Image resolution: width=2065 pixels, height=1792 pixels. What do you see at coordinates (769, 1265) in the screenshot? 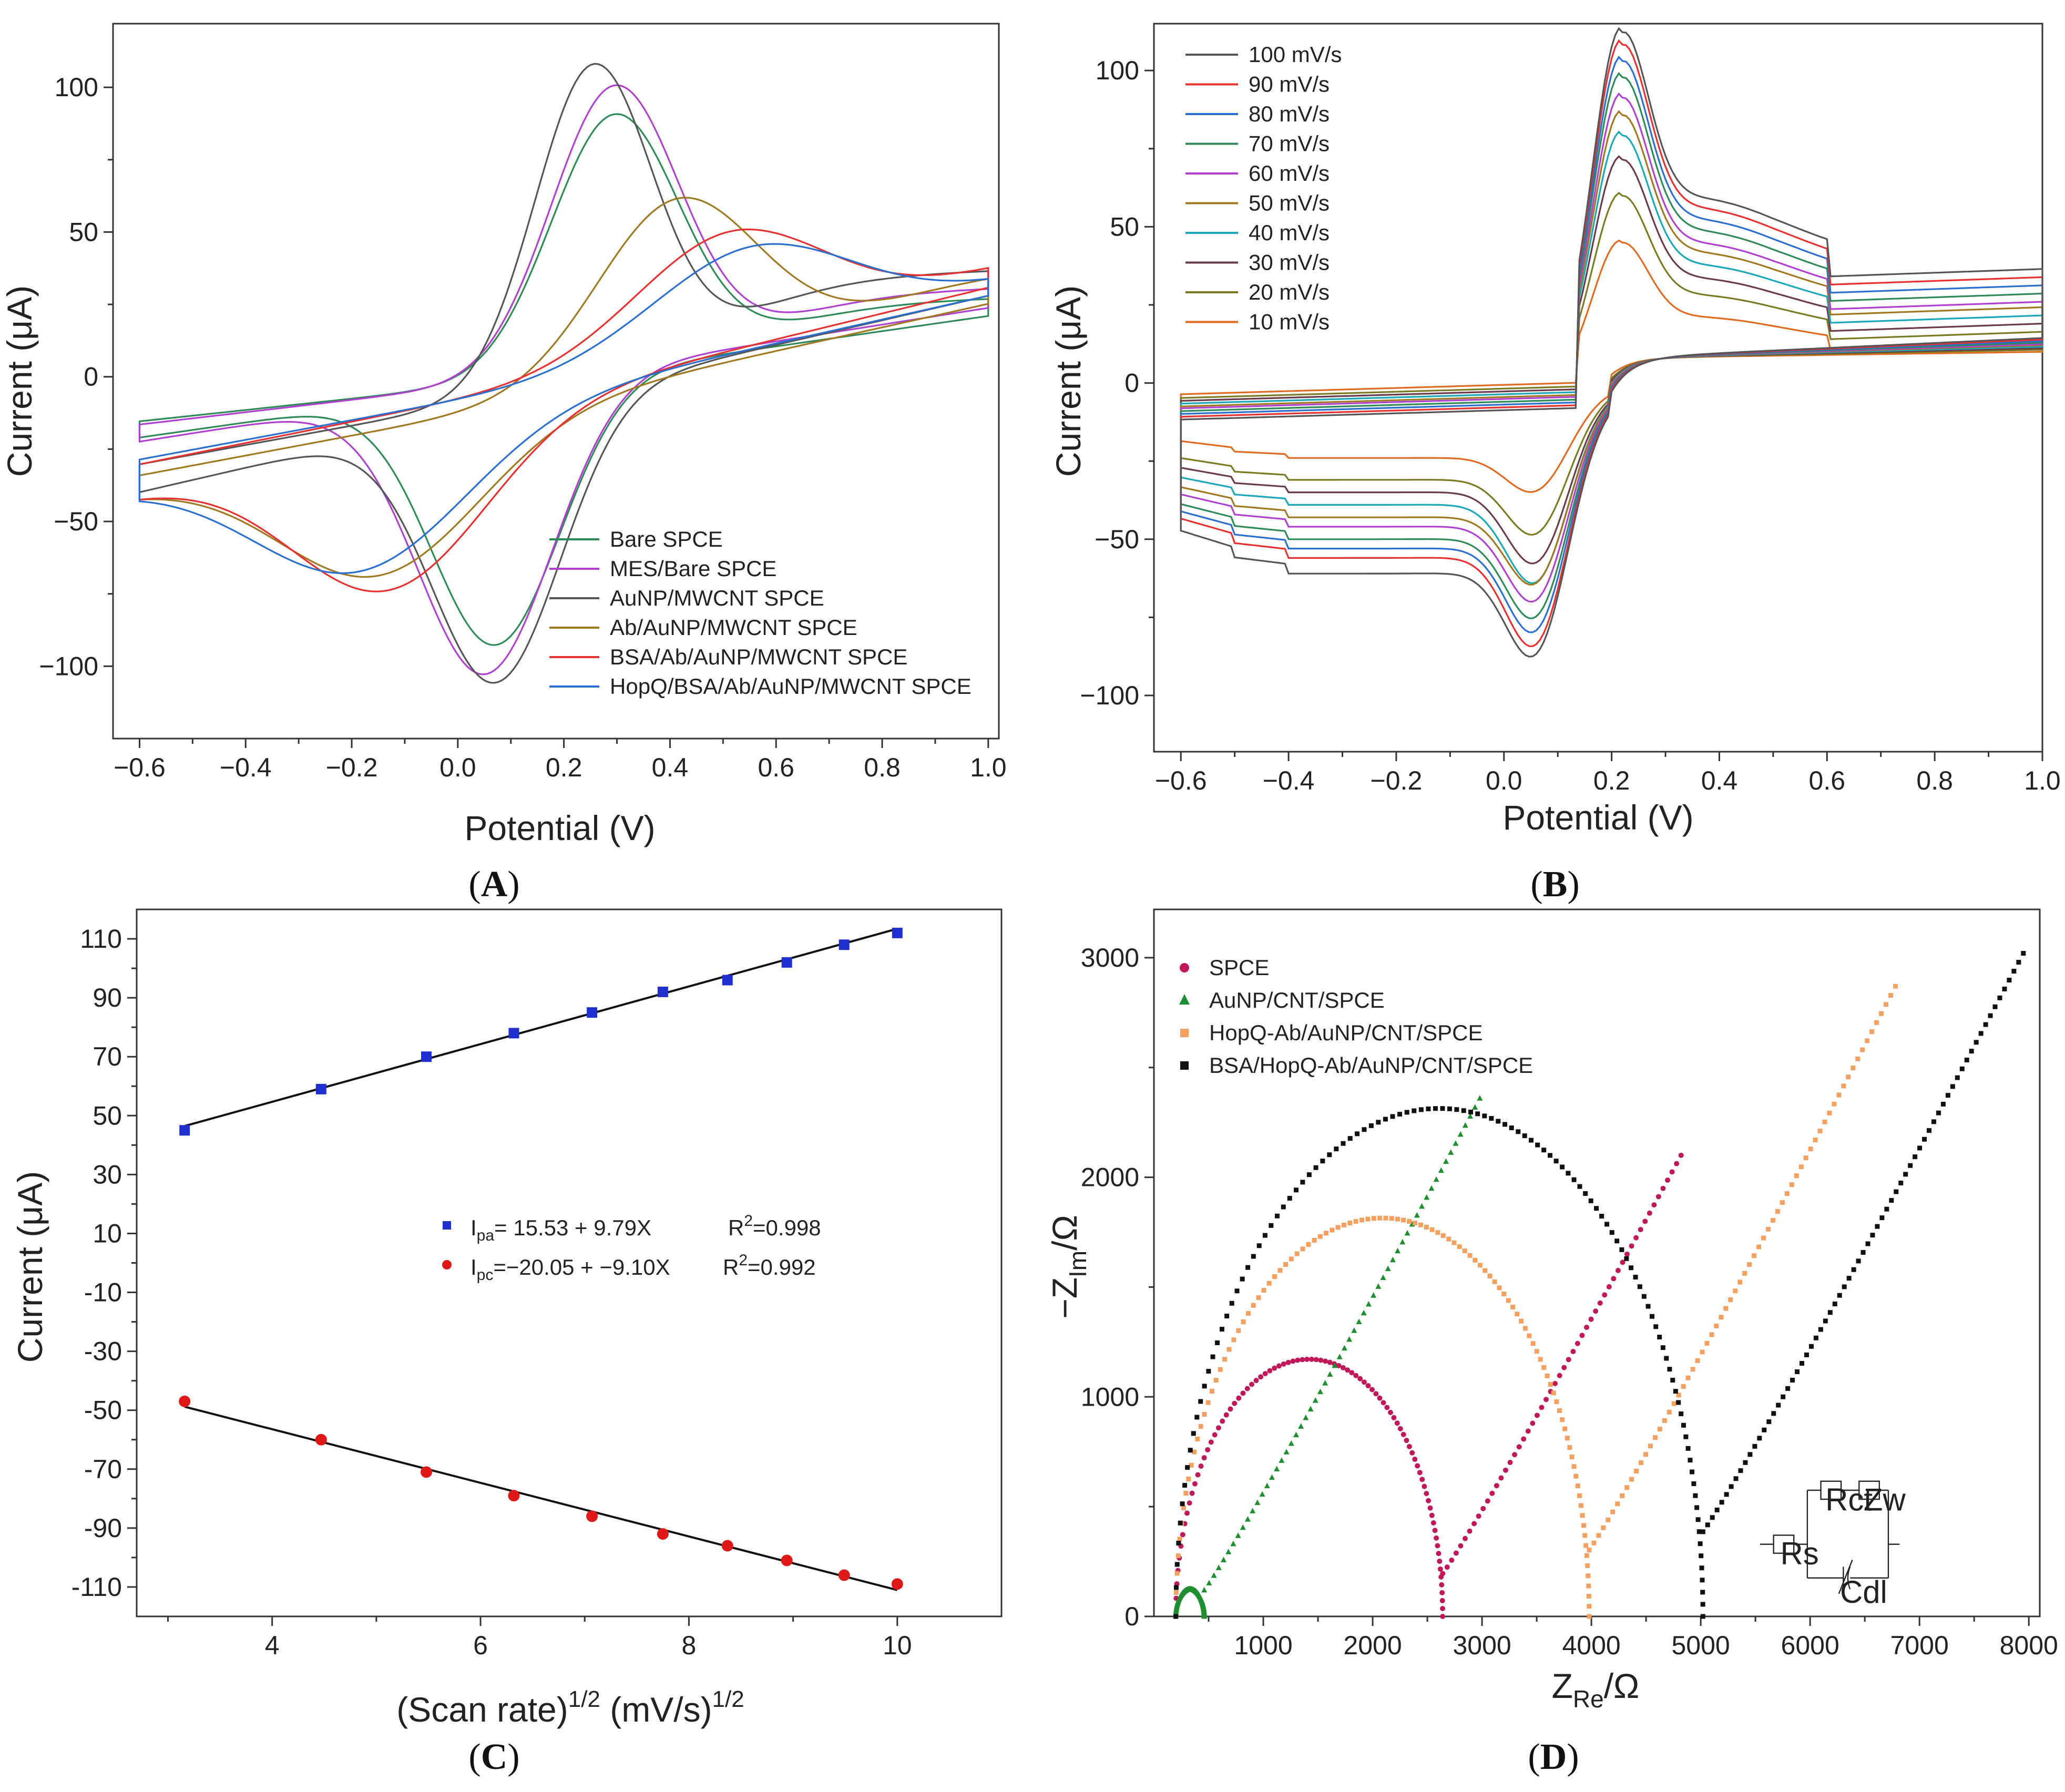
I see `legend-r2: R2=0.992` at bounding box center [769, 1265].